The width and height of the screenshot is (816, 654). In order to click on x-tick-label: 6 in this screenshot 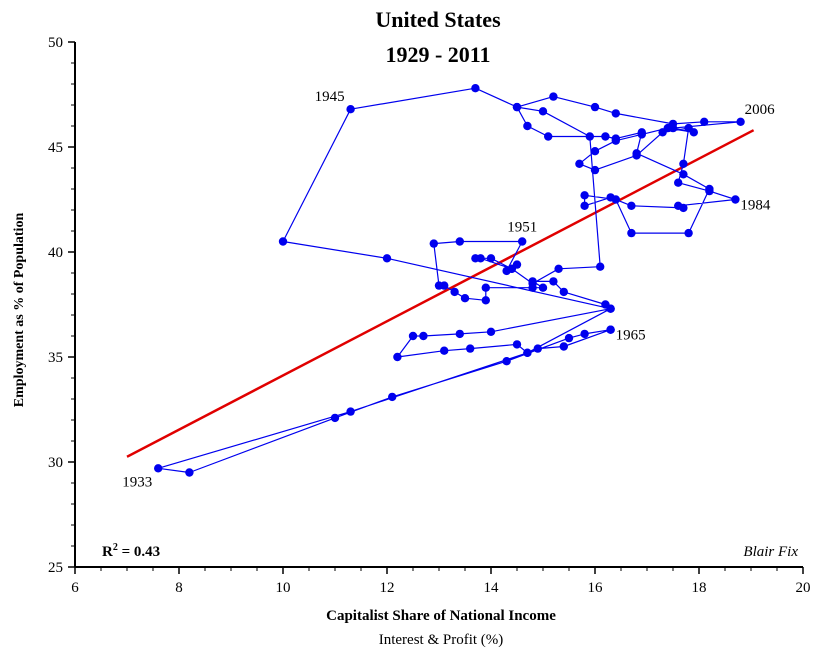, I will do `click(75, 588)`.